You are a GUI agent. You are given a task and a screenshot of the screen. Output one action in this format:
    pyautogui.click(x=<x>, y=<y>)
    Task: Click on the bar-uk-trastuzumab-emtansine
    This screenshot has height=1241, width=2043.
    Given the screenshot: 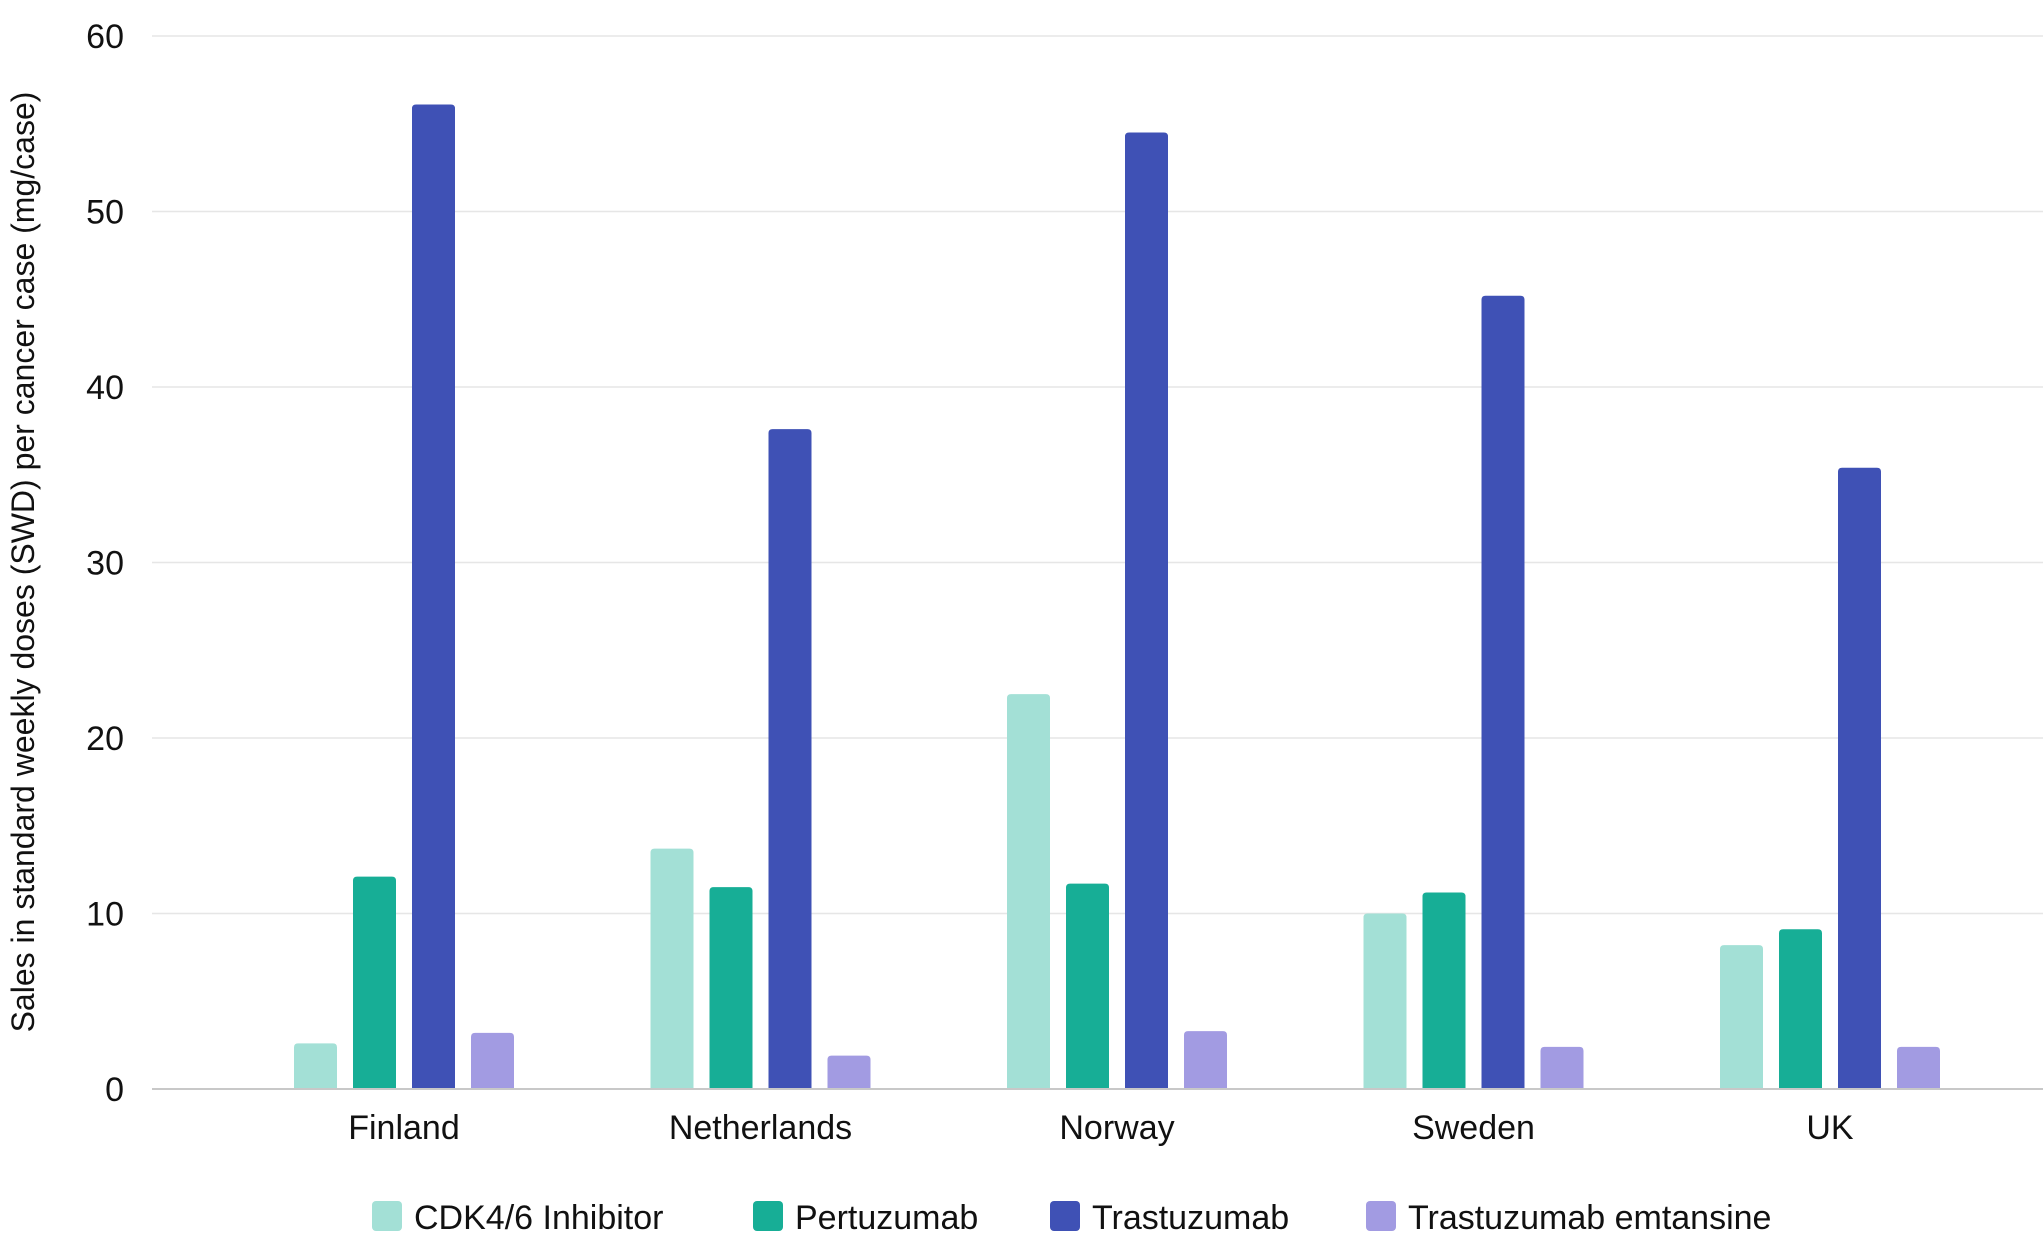 What is the action you would take?
    pyautogui.click(x=1918, y=1067)
    